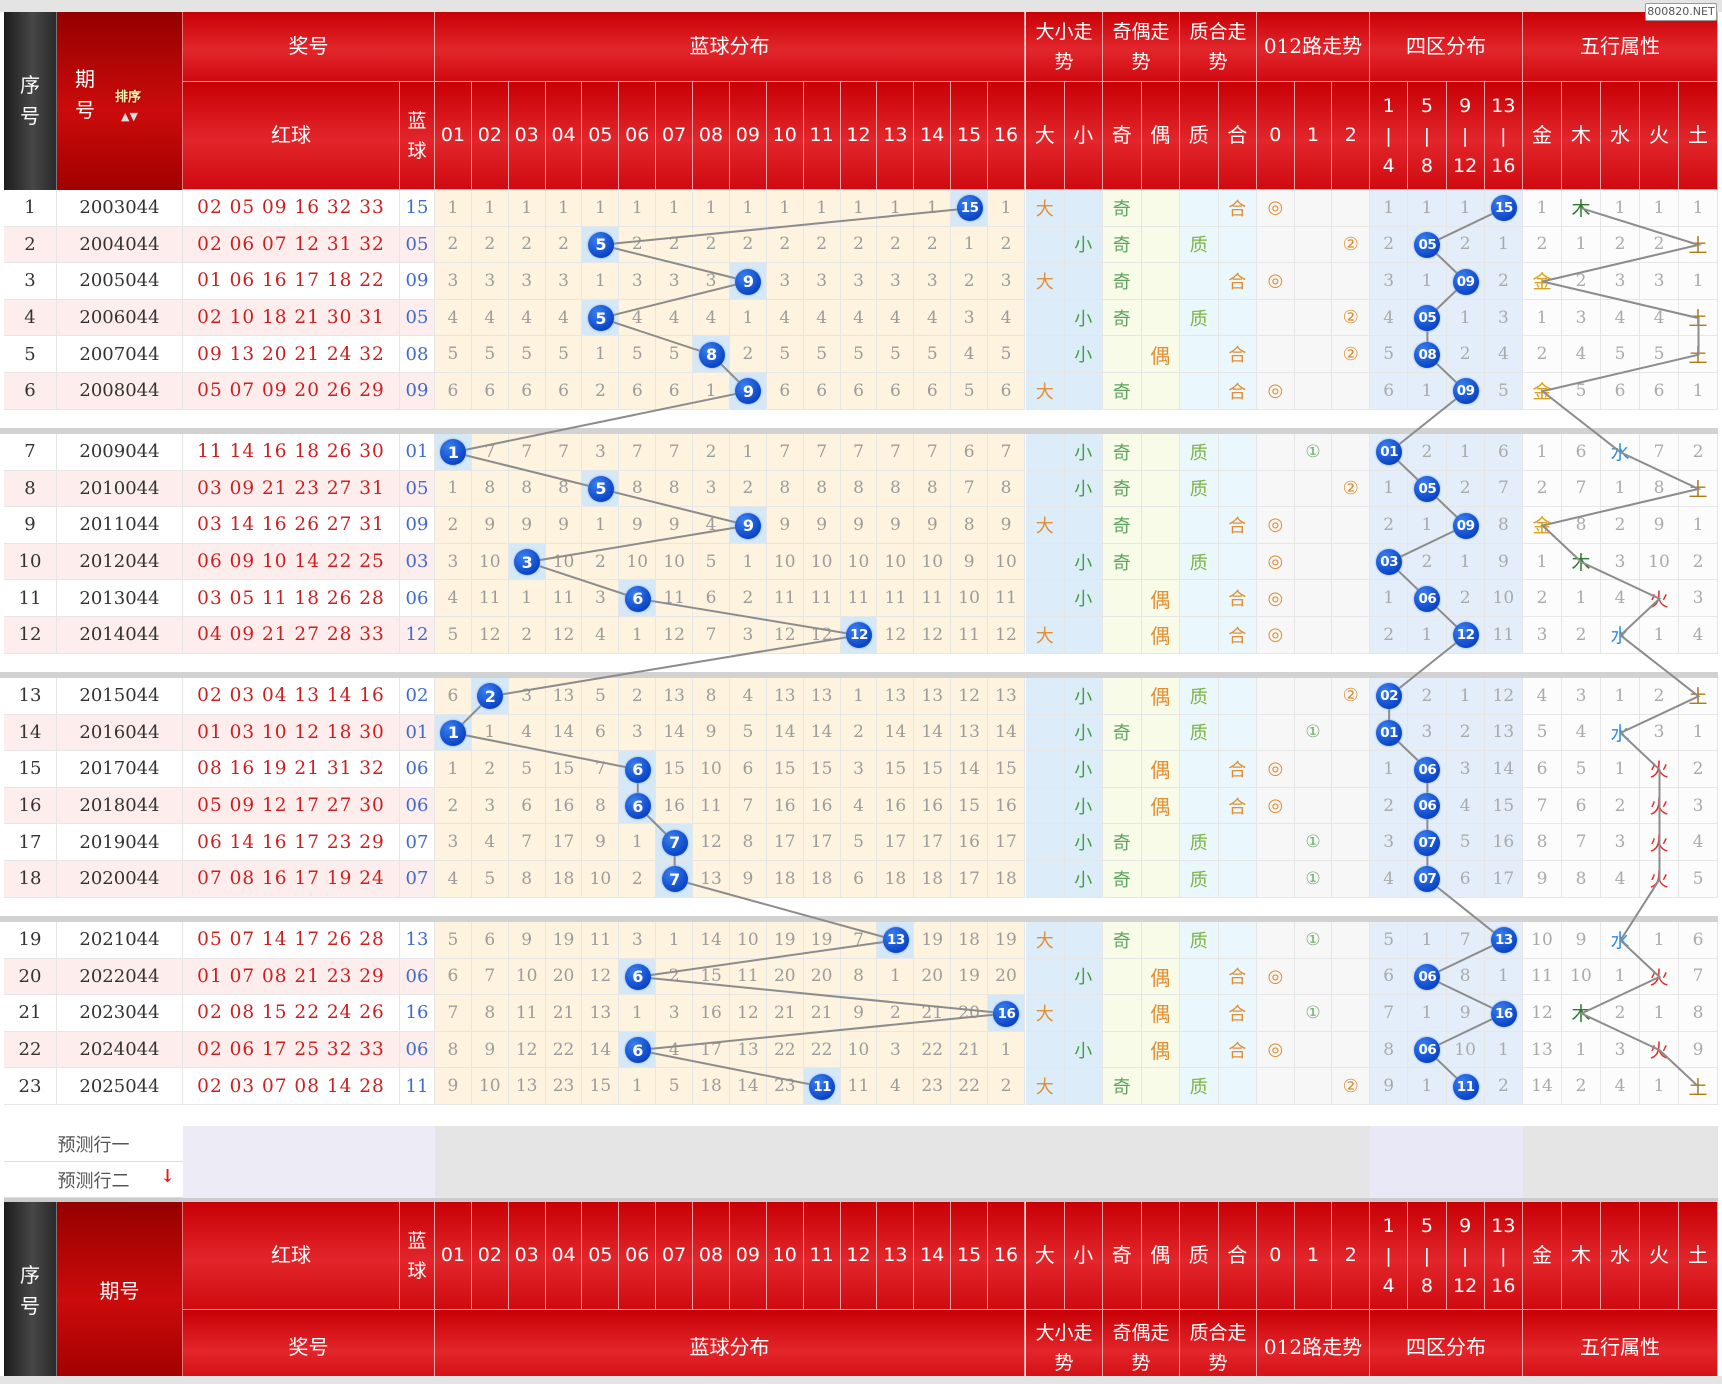 The image size is (1722, 1384). What do you see at coordinates (822, 318) in the screenshot?
I see `row-4-miss-11: 4` at bounding box center [822, 318].